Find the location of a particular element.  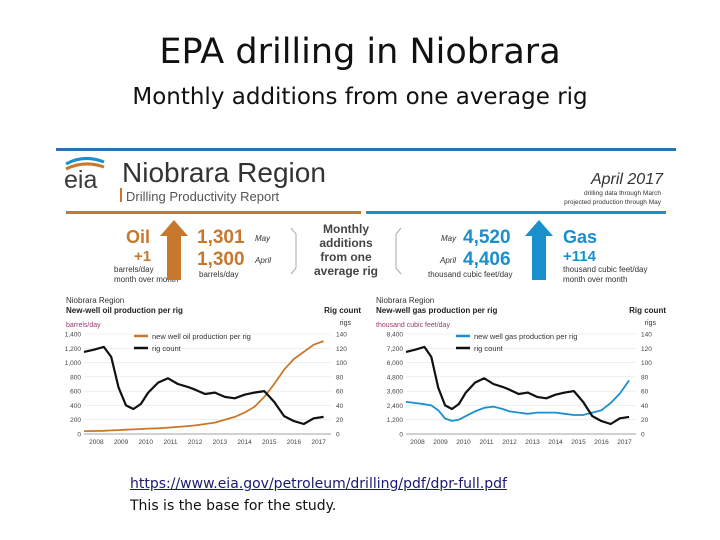

oil-may-value: 1,301 is located at coordinates (221, 237).